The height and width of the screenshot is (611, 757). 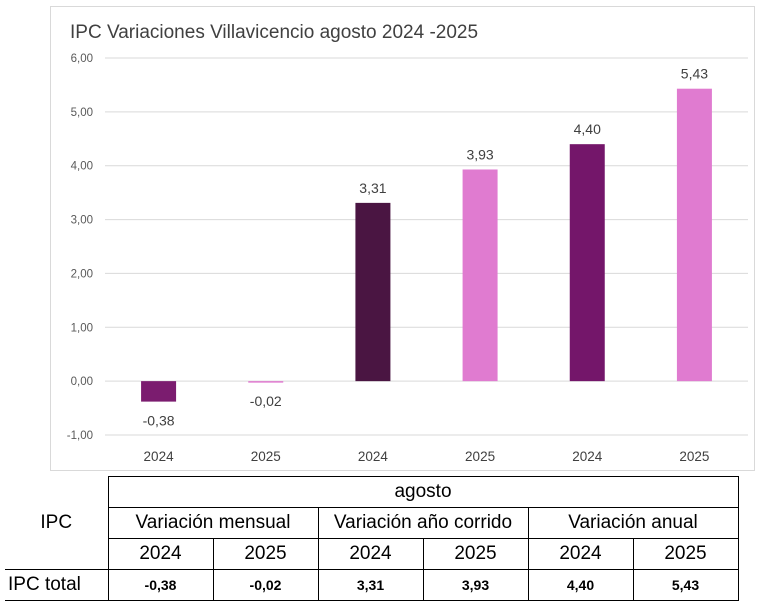 I want to click on y-tick-label: -1,00, so click(x=80, y=436).